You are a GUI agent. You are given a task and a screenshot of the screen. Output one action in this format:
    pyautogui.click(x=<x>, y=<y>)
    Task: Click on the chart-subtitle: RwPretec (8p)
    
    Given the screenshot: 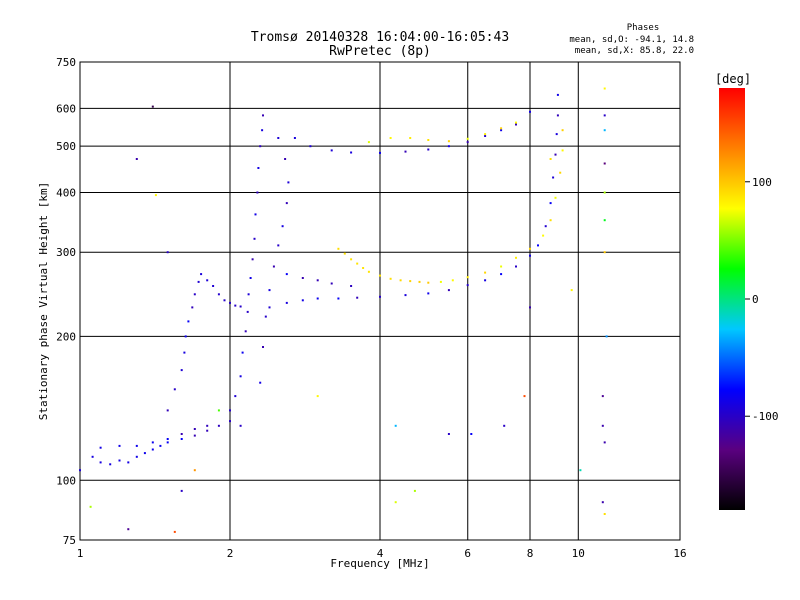 What is the action you would take?
    pyautogui.click(x=380, y=51)
    